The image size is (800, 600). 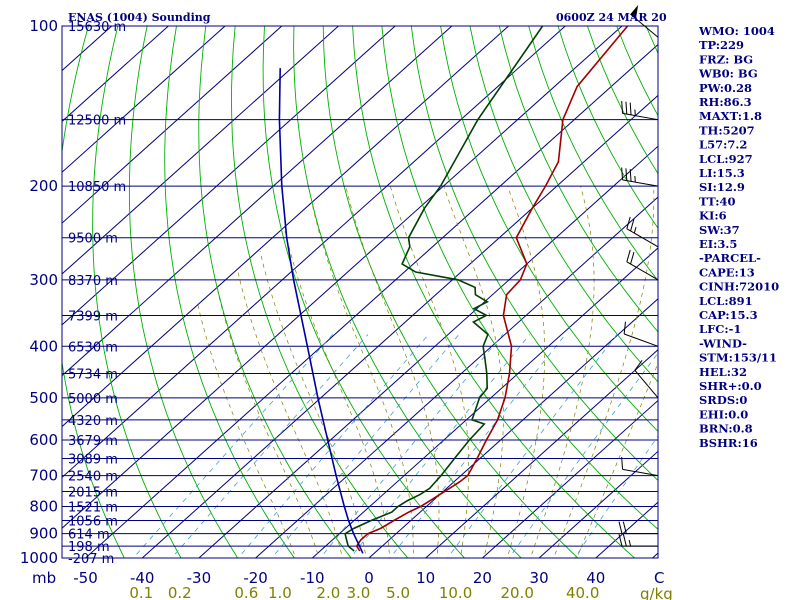 What do you see at coordinates (180, 592) in the screenshot?
I see `mixing-ratio-tick-label: 0.2` at bounding box center [180, 592].